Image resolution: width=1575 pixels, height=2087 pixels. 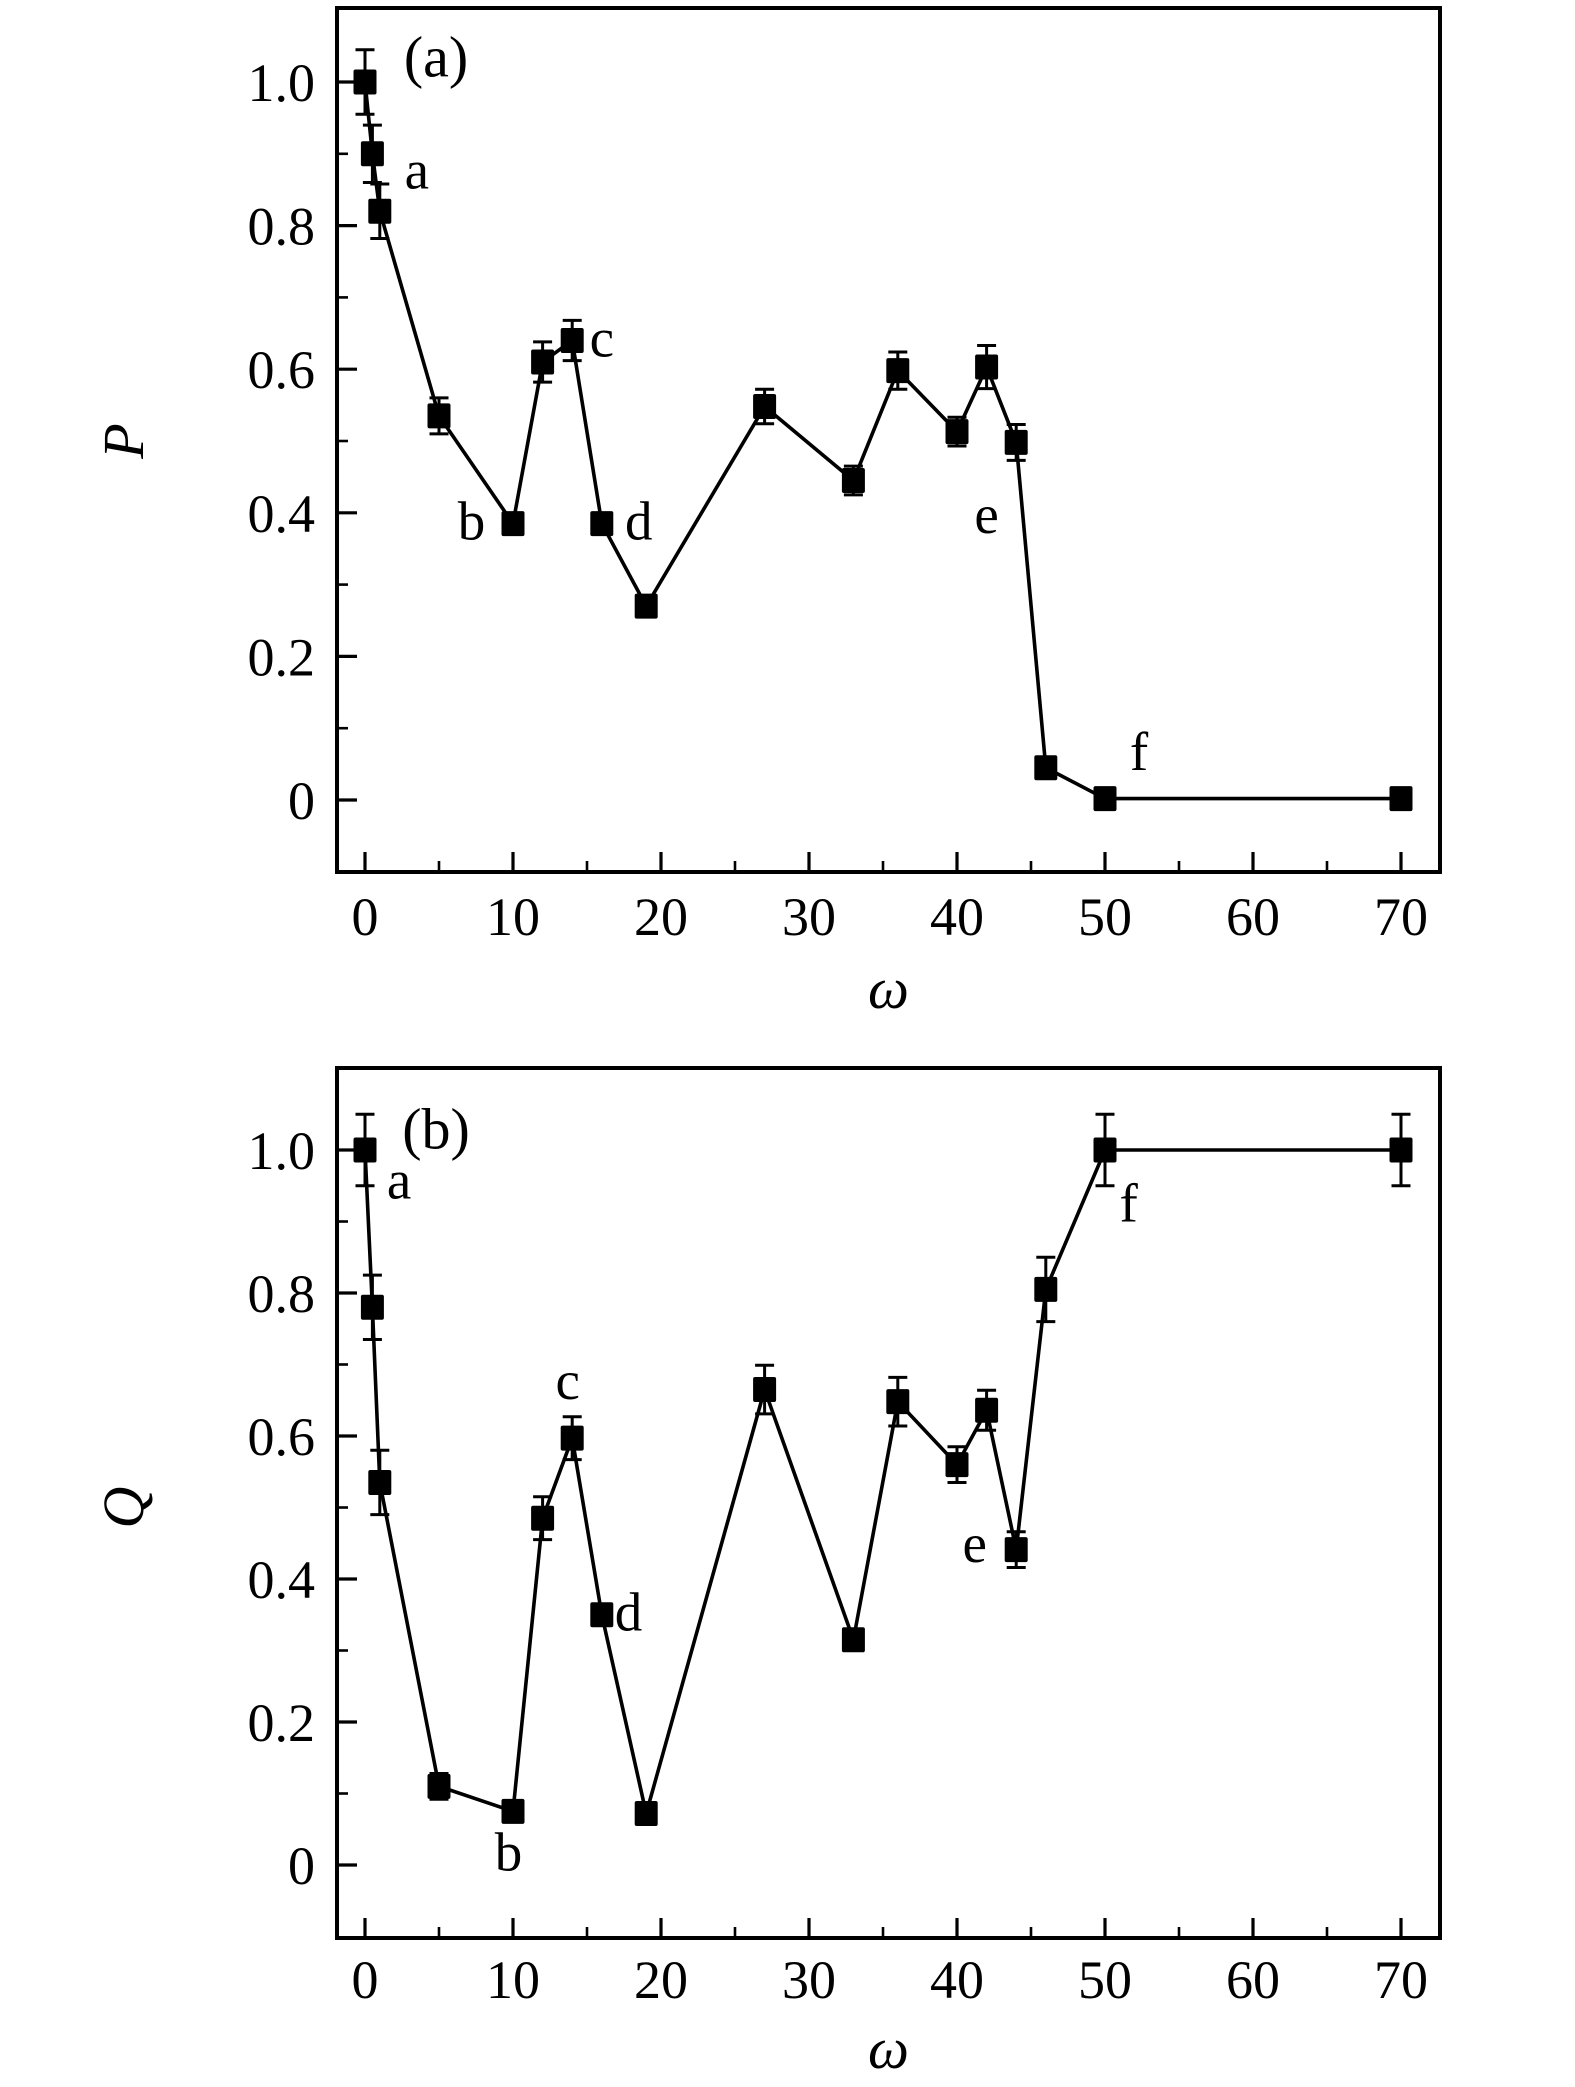 What do you see at coordinates (123, 441) in the screenshot?
I see `y-axis-label: P` at bounding box center [123, 441].